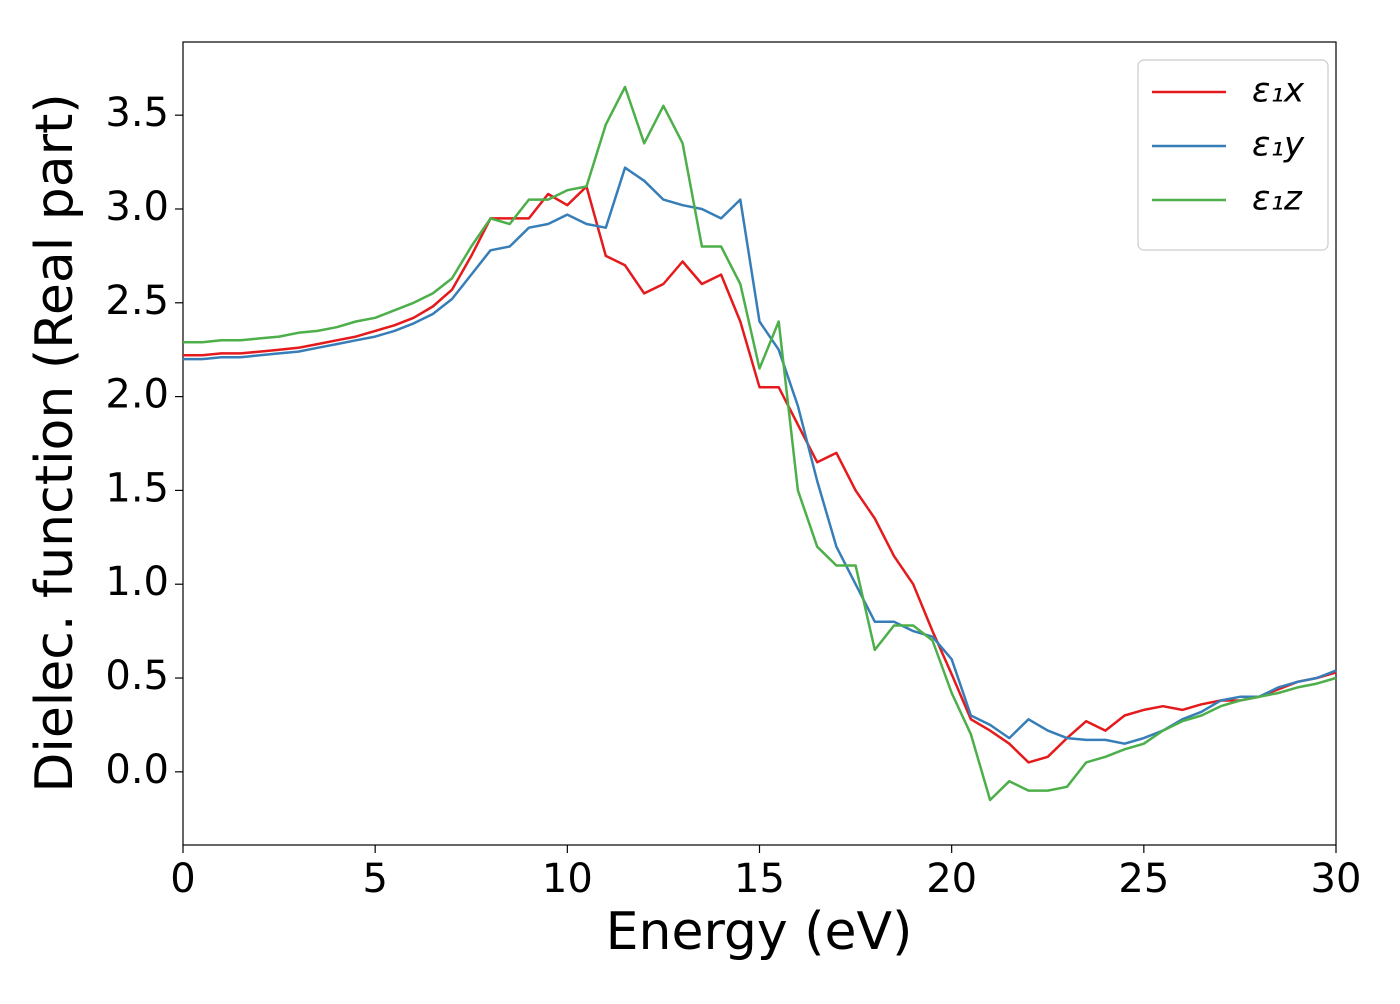 This screenshot has height=1004, width=1400. Describe the element at coordinates (759, 932) in the screenshot. I see `x-axis-label: Energy (eV)` at that location.